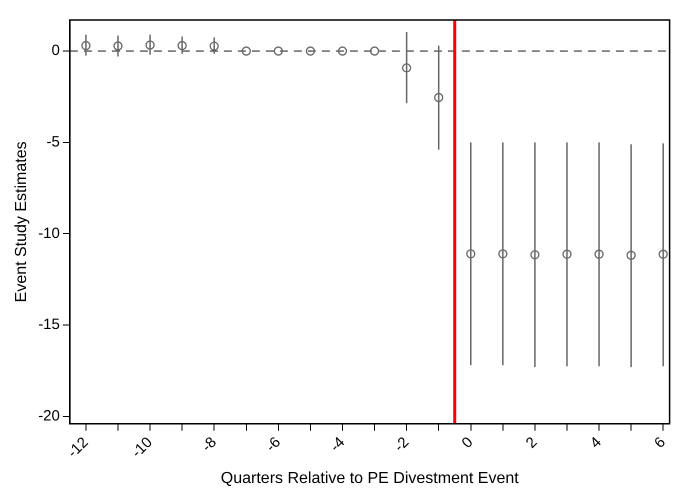 The width and height of the screenshot is (687, 500). What do you see at coordinates (78, 448) in the screenshot?
I see `x-tick-label: -12` at bounding box center [78, 448].